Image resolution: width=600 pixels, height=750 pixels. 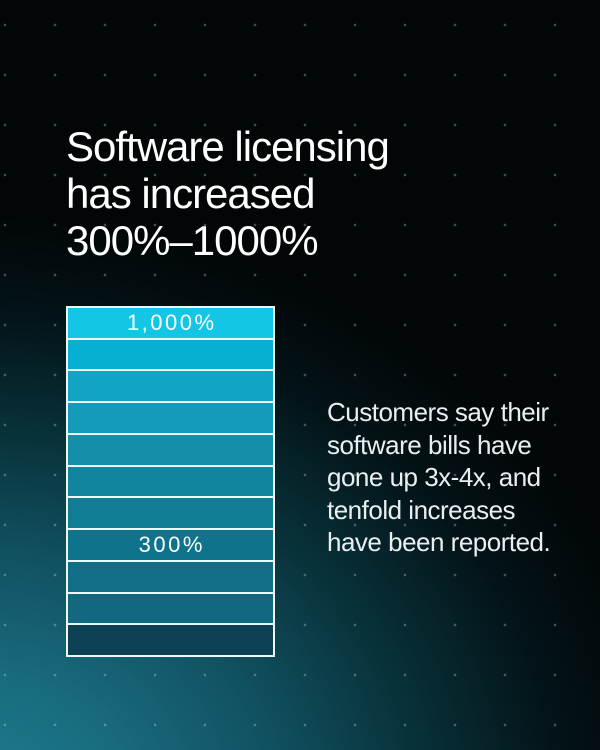 I want to click on chart-segment-300: 300%, so click(x=170, y=545).